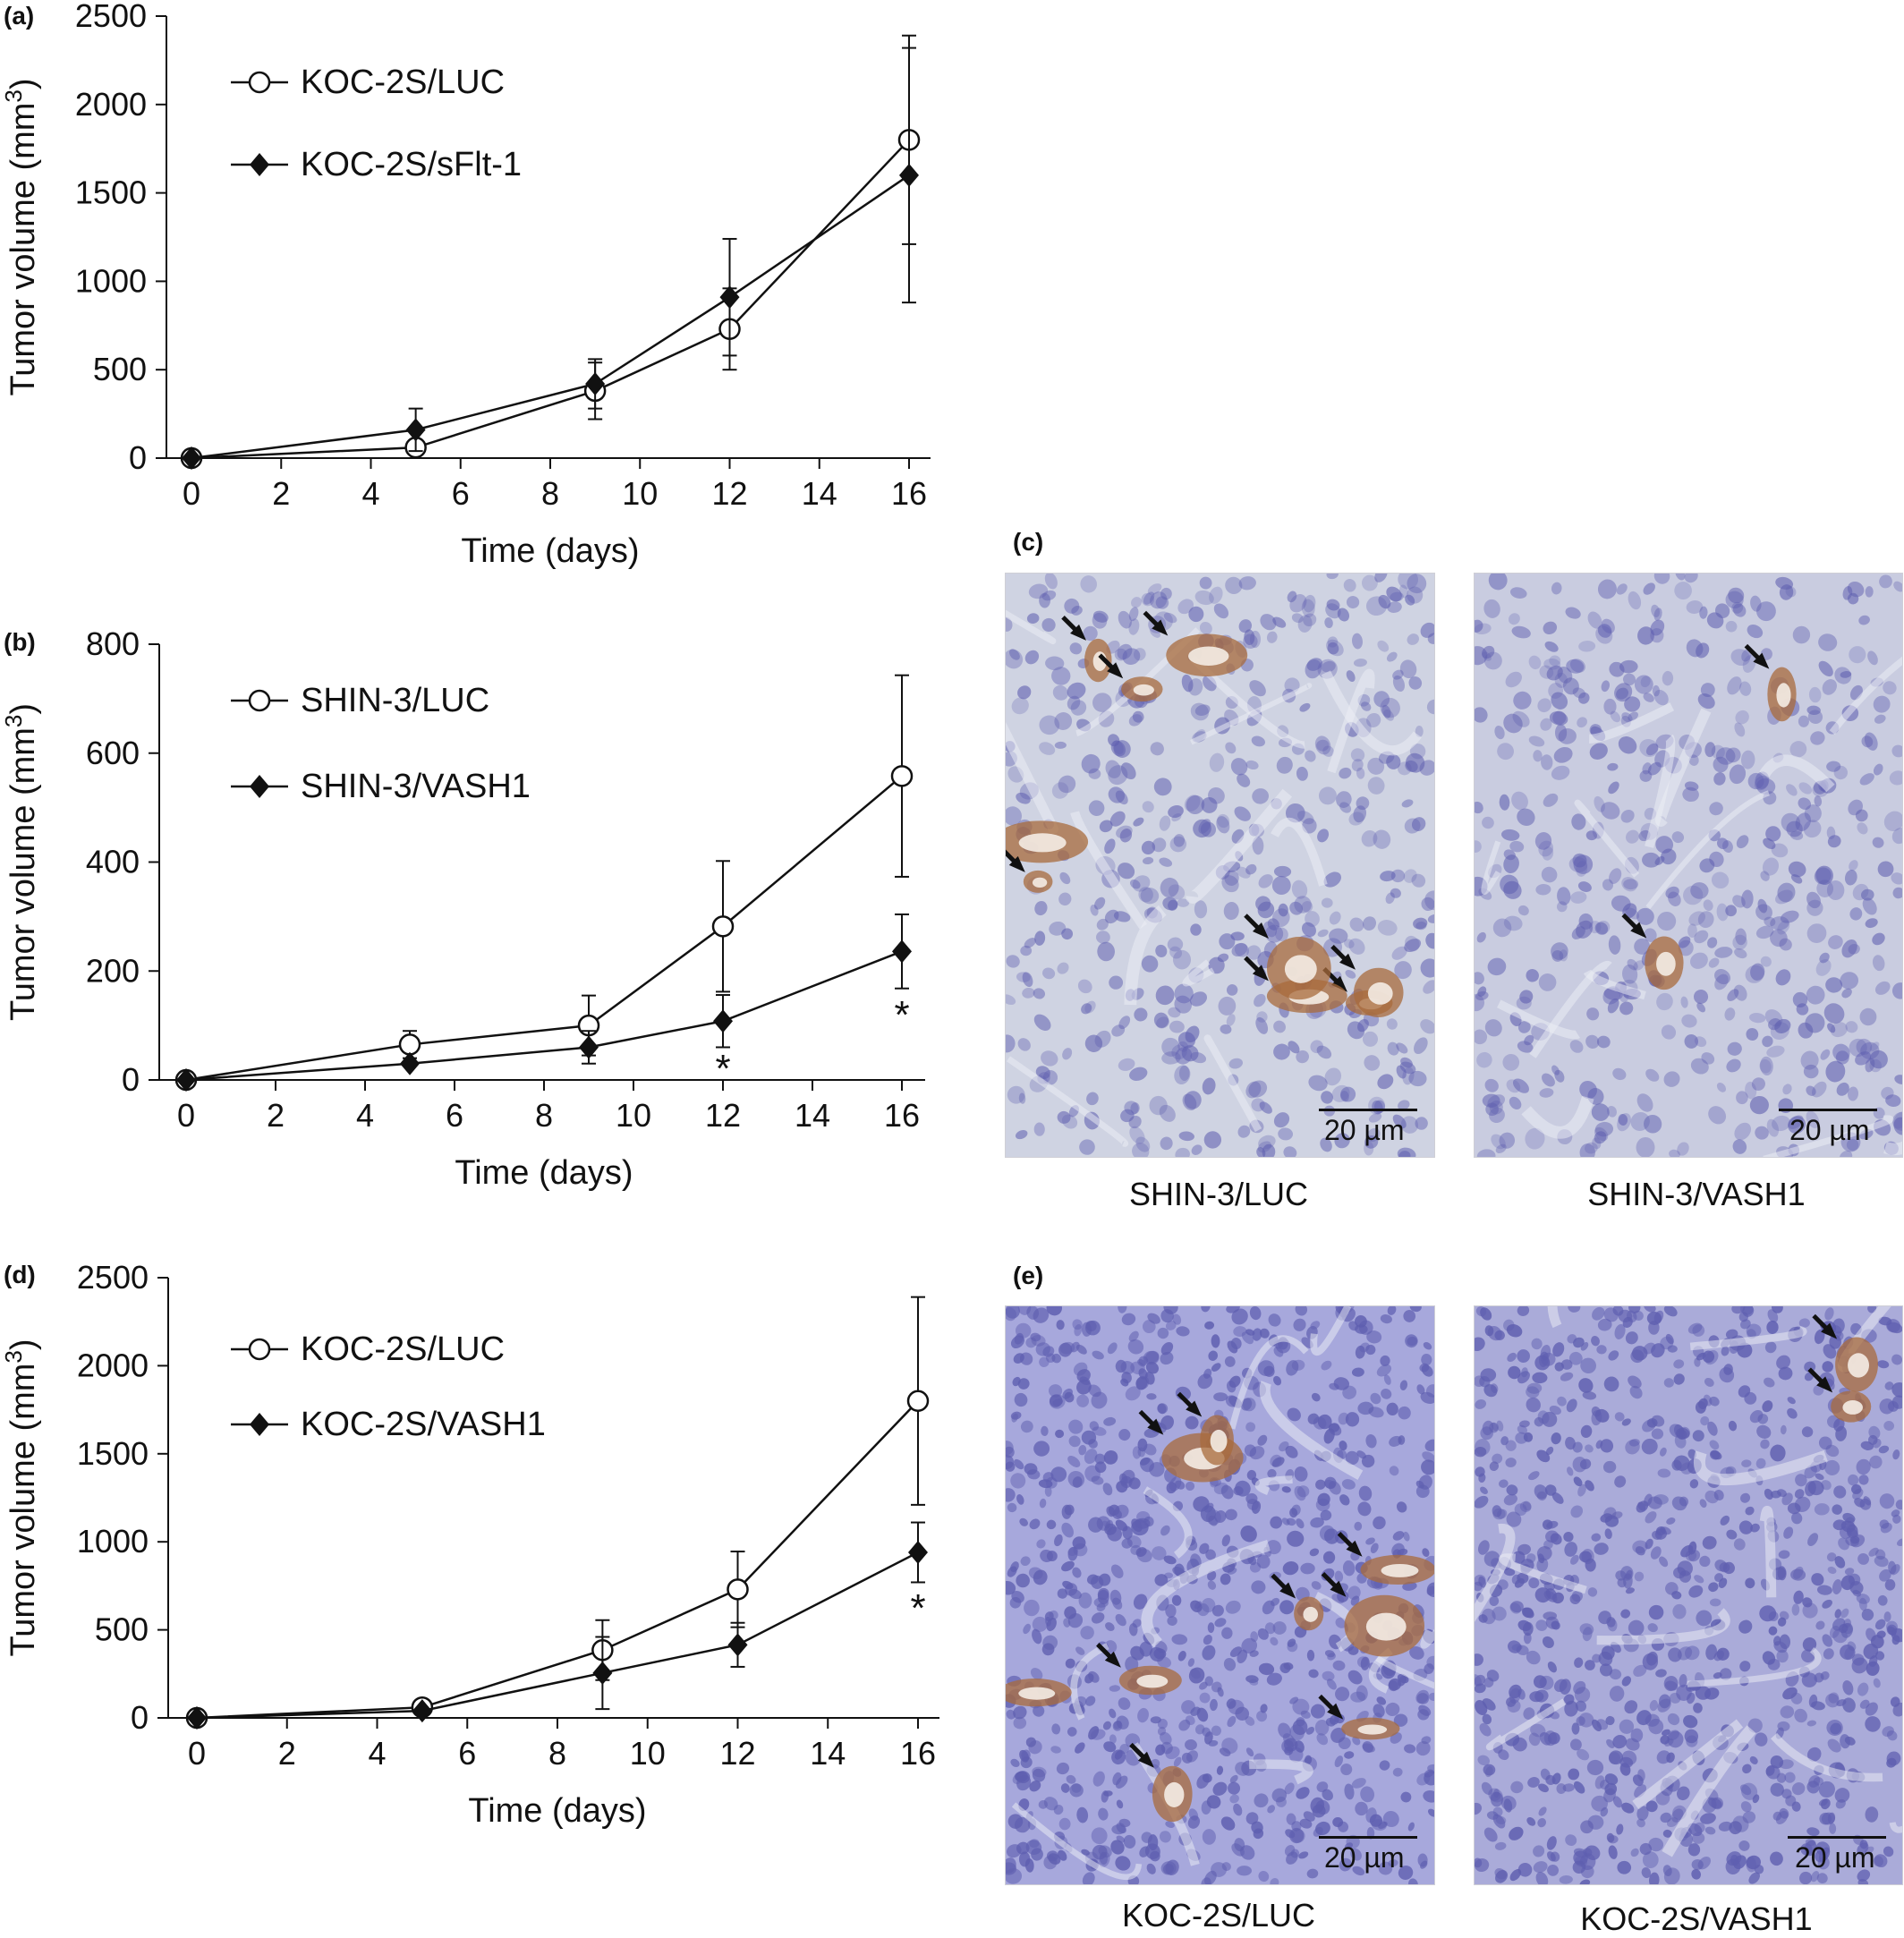 The height and width of the screenshot is (1938, 1904). Describe the element at coordinates (111, 280) in the screenshot. I see `y-tick-label: 1000` at that location.